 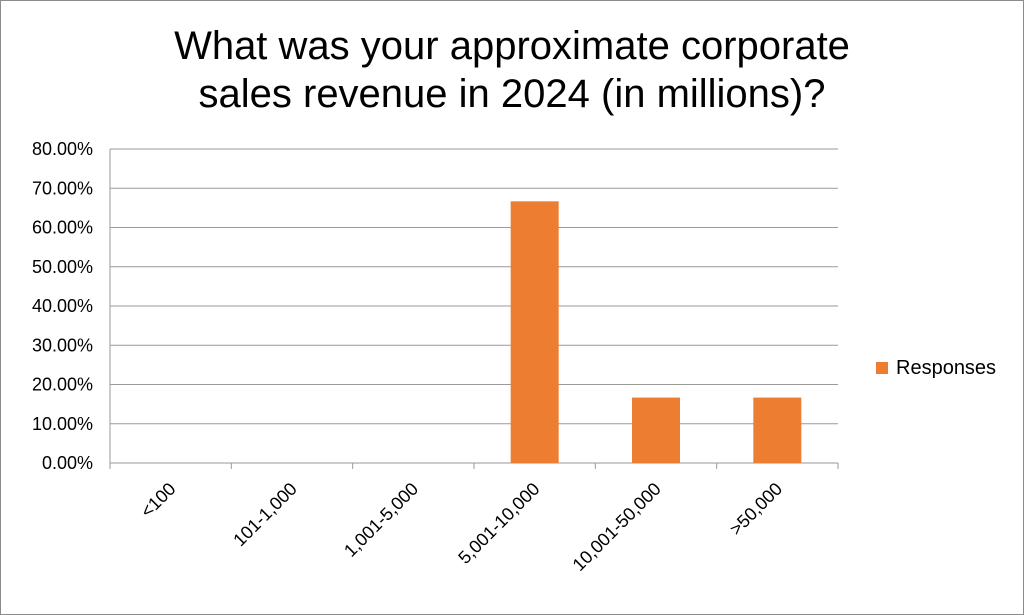 I want to click on x-tick-label: <100, so click(x=158, y=500).